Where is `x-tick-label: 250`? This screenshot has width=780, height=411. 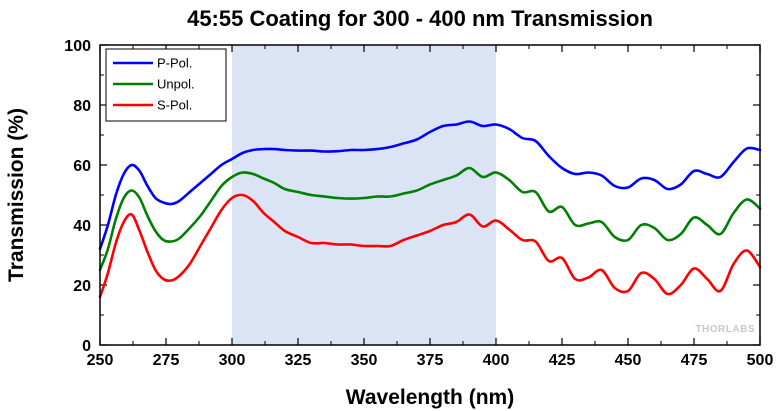 x-tick-label: 250 is located at coordinates (100, 360).